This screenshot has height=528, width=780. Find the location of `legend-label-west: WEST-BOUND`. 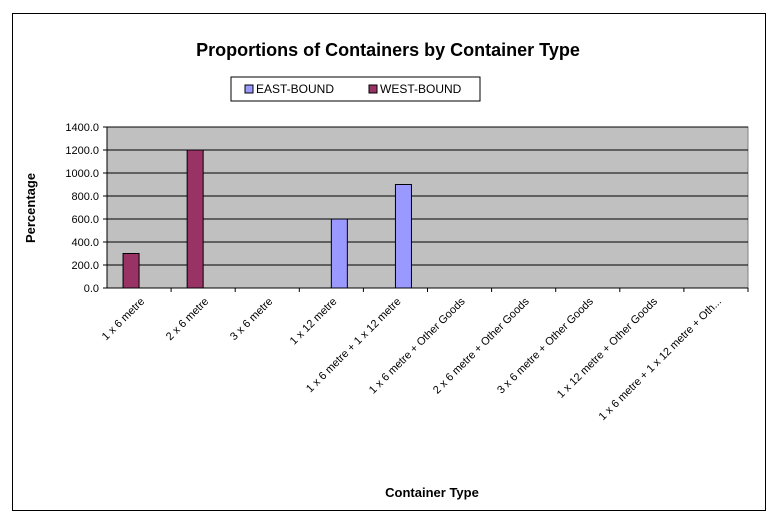

legend-label-west: WEST-BOUND is located at coordinates (421, 89).